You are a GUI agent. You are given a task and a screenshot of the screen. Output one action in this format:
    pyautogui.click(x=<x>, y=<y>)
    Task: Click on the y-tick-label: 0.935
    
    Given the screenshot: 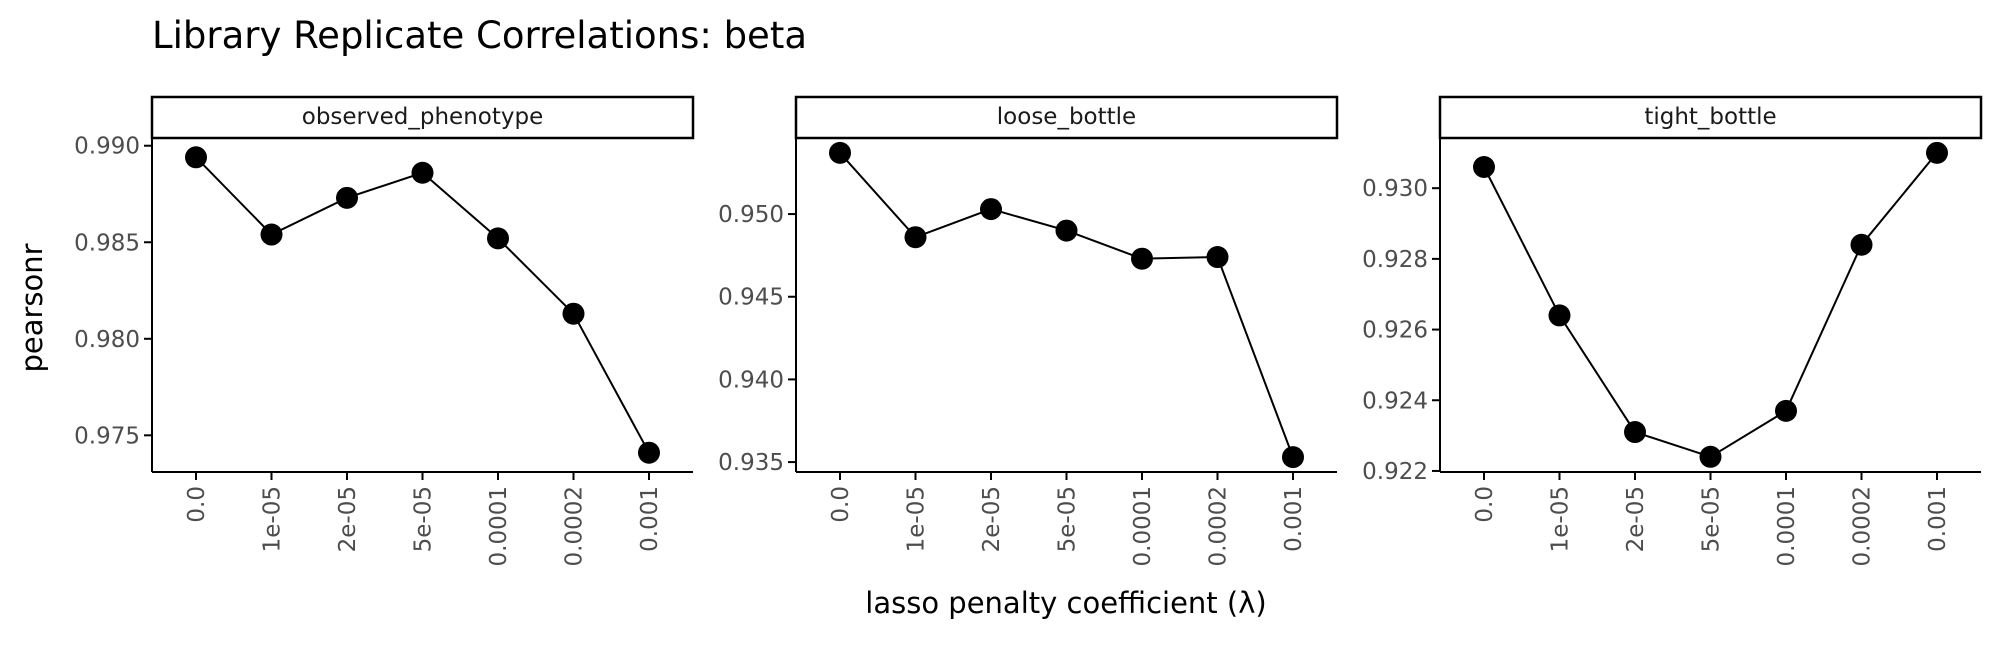 What is the action you would take?
    pyautogui.click(x=751, y=463)
    